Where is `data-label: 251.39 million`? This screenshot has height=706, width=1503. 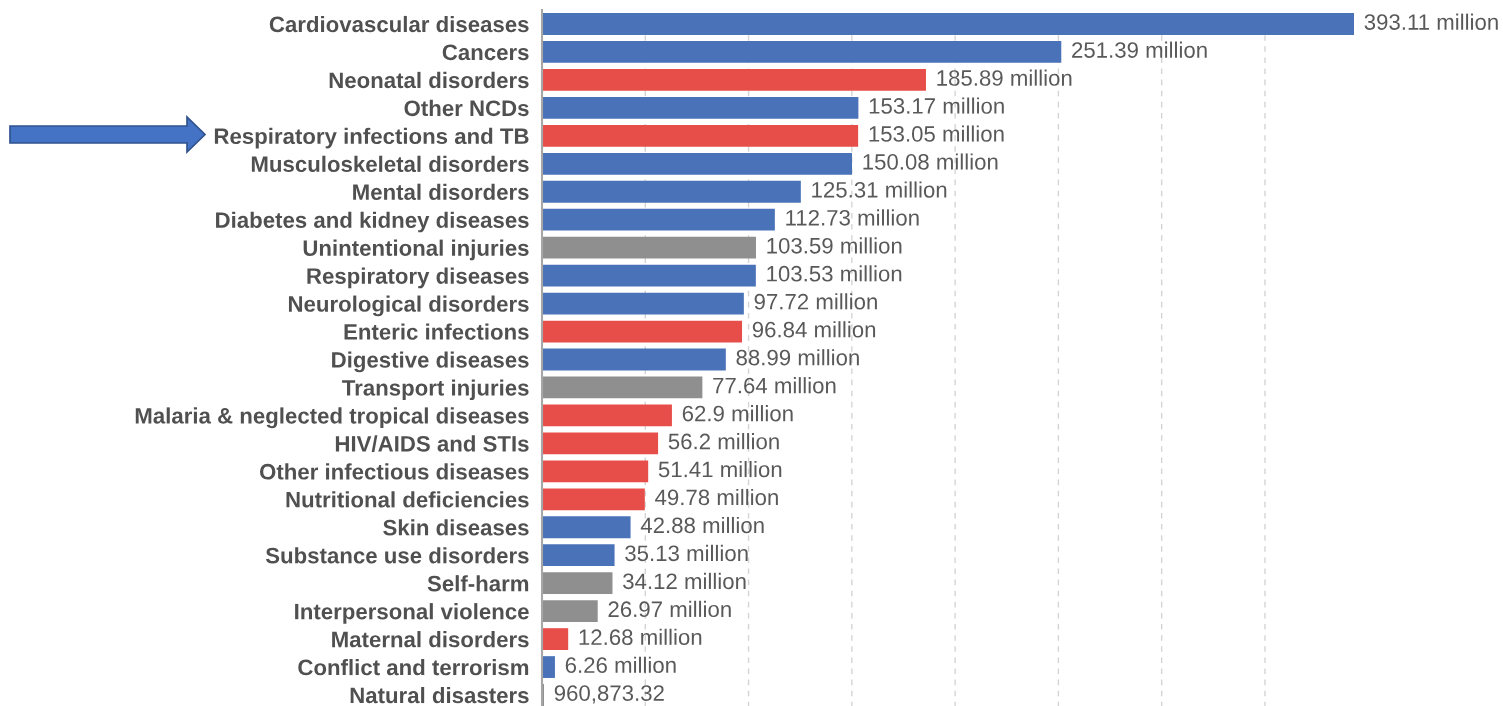 data-label: 251.39 million is located at coordinates (1139, 49).